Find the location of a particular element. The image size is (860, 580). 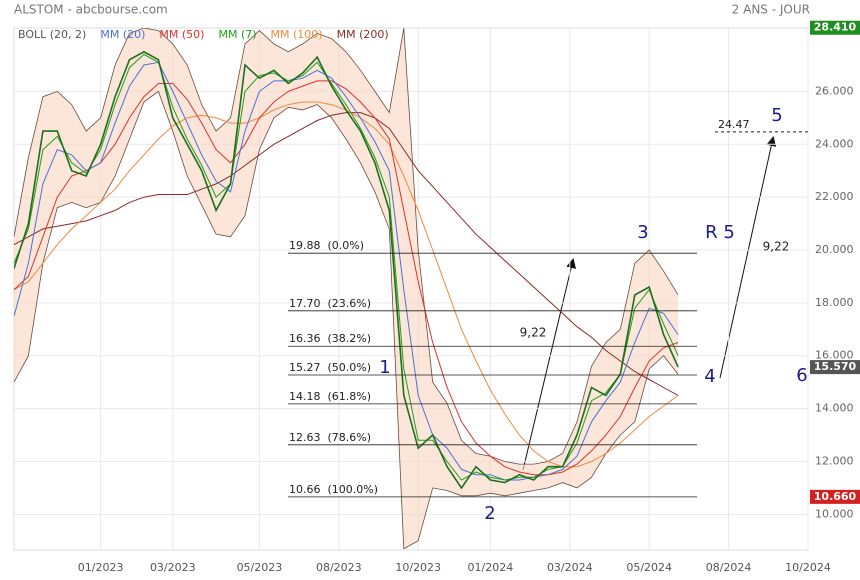

wave-label: 6 is located at coordinates (801, 375).